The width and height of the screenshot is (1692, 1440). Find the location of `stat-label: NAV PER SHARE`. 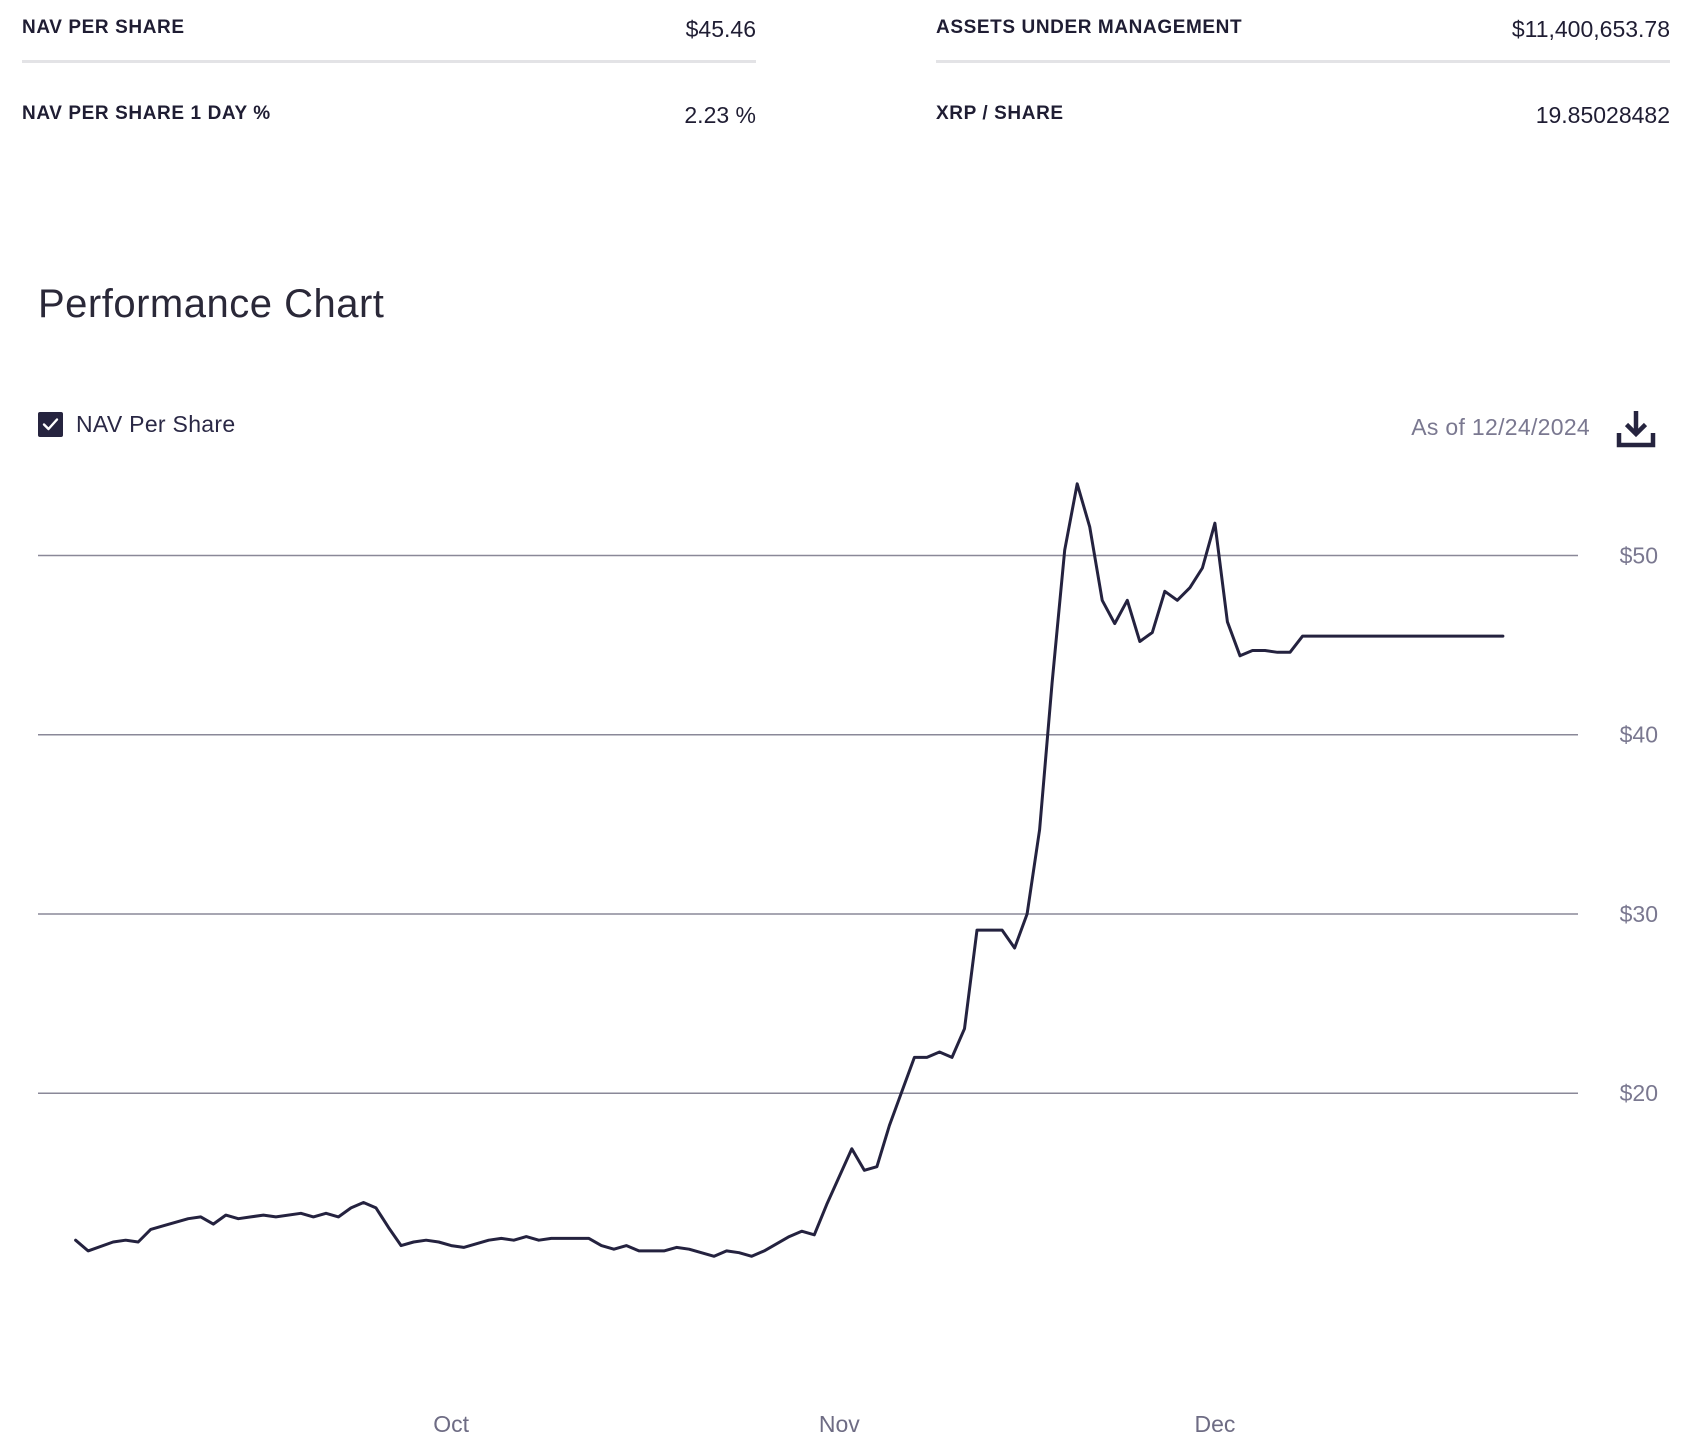

stat-label: NAV PER SHARE is located at coordinates (103, 27).